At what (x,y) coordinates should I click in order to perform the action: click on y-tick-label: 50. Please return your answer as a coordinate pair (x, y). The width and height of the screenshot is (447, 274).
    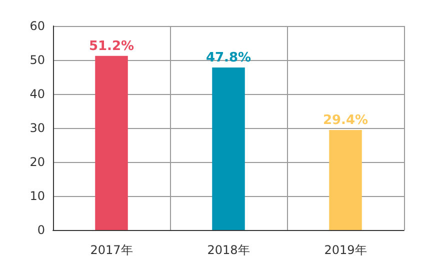
    Looking at the image, I should click on (37, 60).